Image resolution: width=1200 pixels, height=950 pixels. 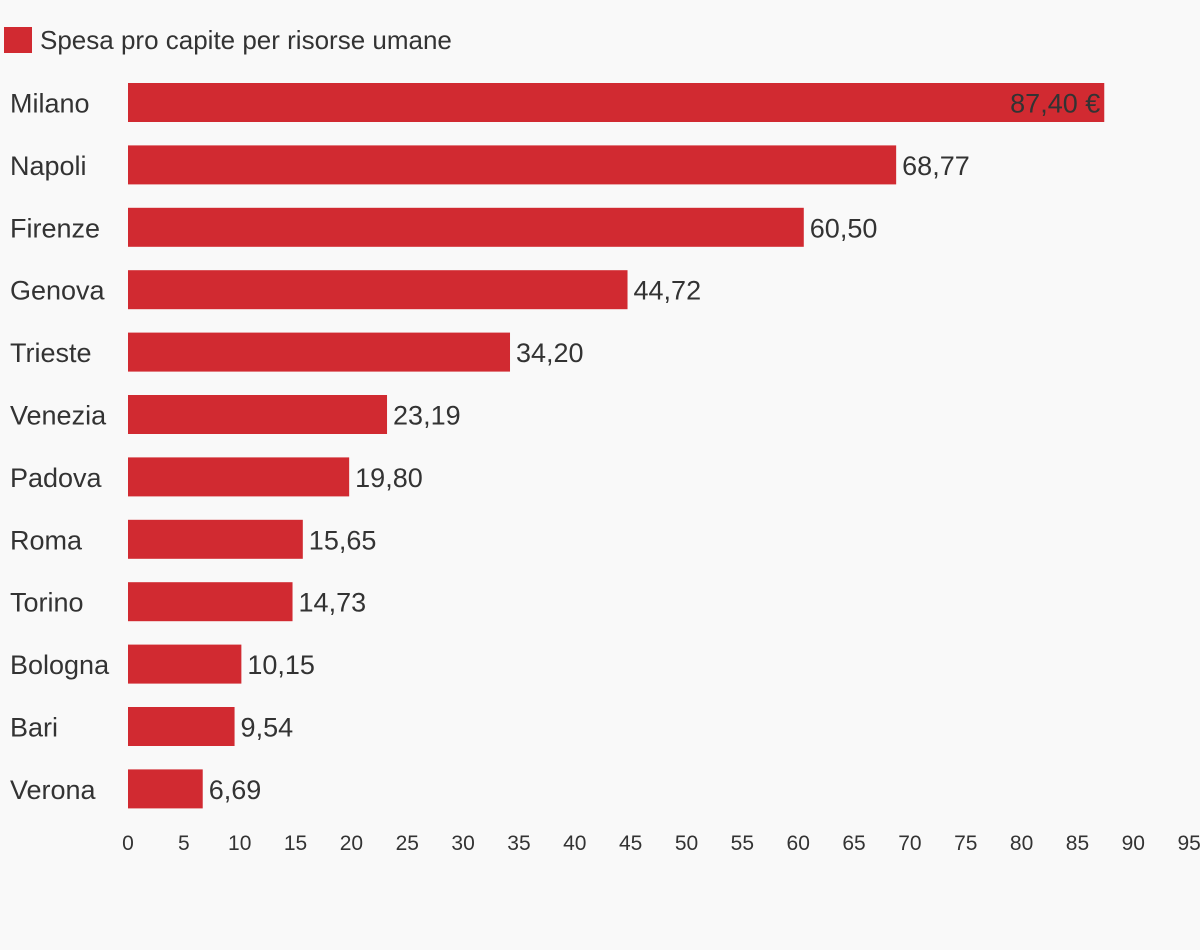 I want to click on category-label: Bologna, so click(x=60, y=665).